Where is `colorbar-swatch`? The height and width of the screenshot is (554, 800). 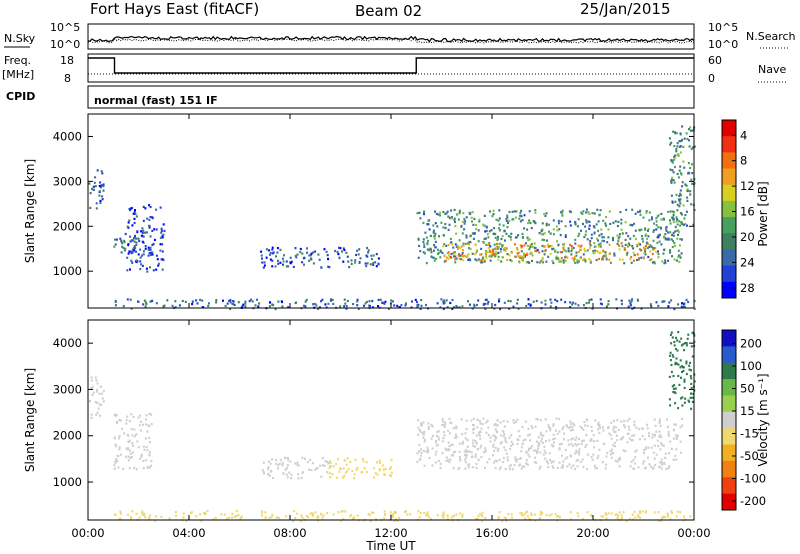
colorbar-swatch is located at coordinates (729, 144).